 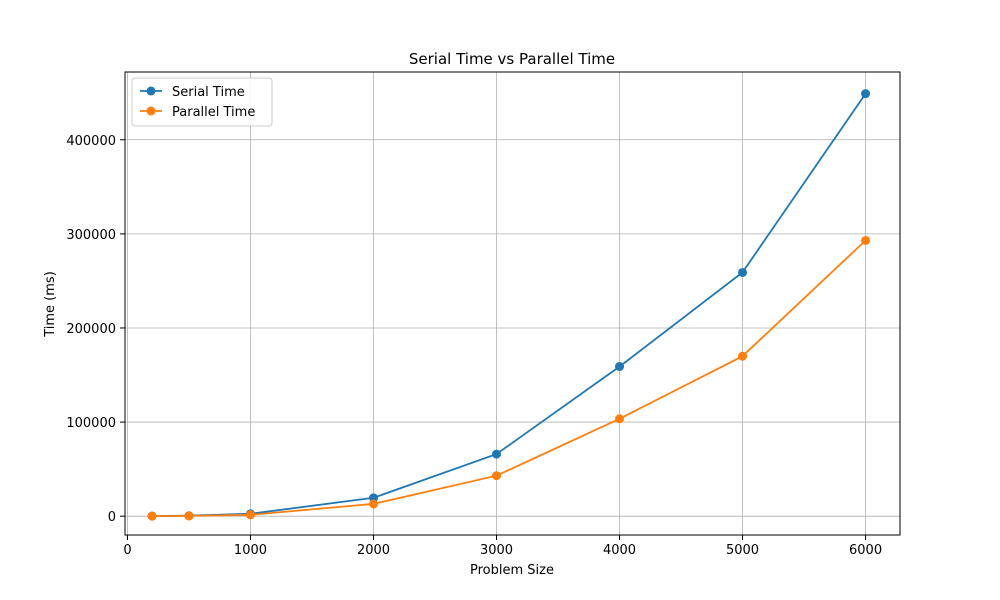 I want to click on x-tick-label: 6000, so click(x=865, y=550).